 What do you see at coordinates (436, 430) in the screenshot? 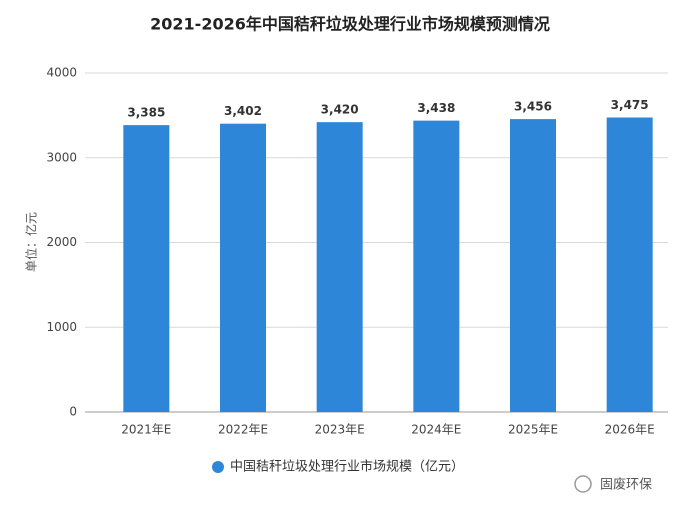
I see `x-tick-label: 2024年E` at bounding box center [436, 430].